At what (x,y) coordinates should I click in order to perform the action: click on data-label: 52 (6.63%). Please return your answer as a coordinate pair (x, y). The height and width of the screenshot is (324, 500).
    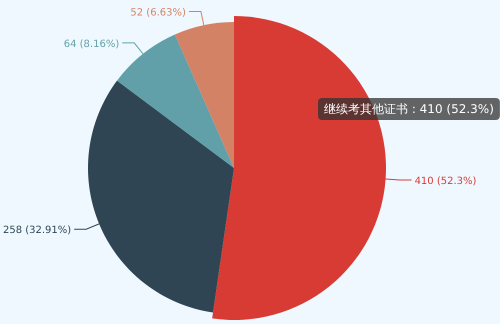
    Looking at the image, I should click on (158, 12).